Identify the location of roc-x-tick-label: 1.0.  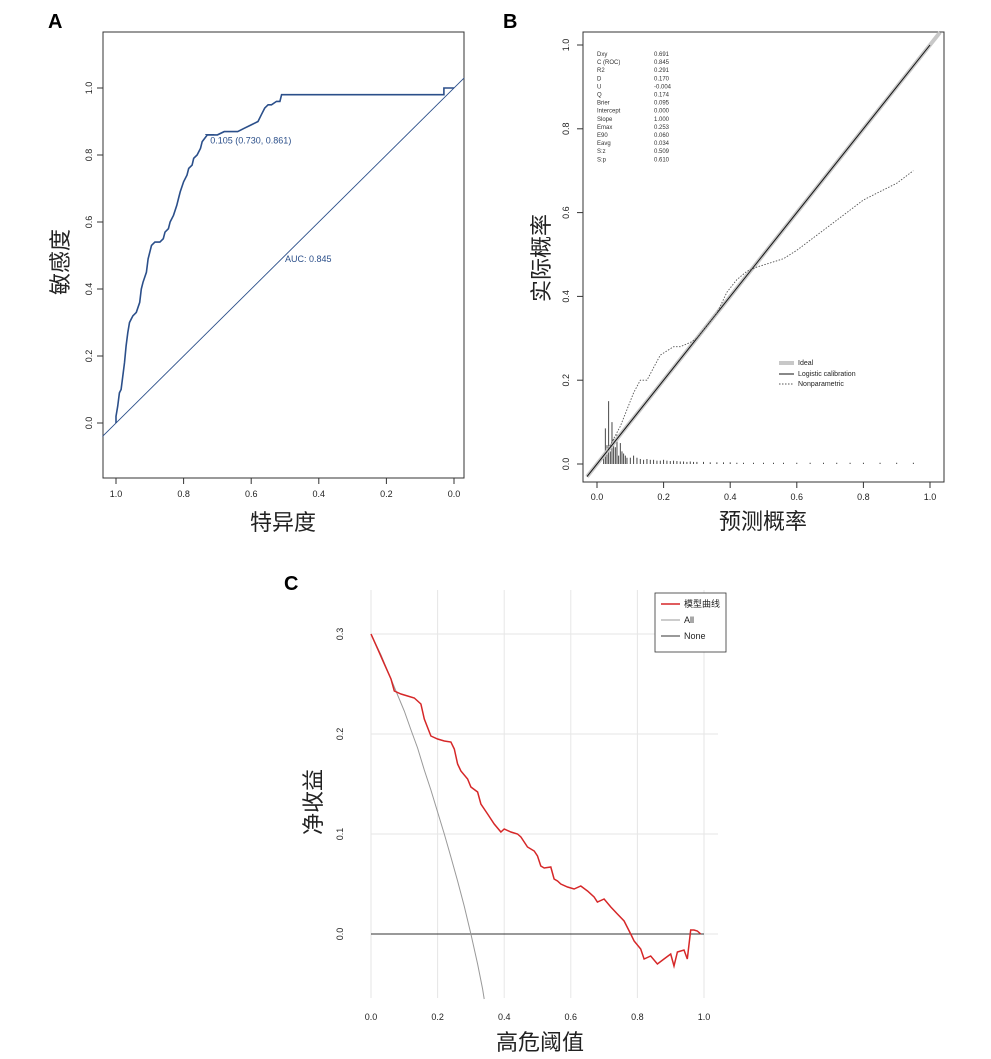
(116, 494).